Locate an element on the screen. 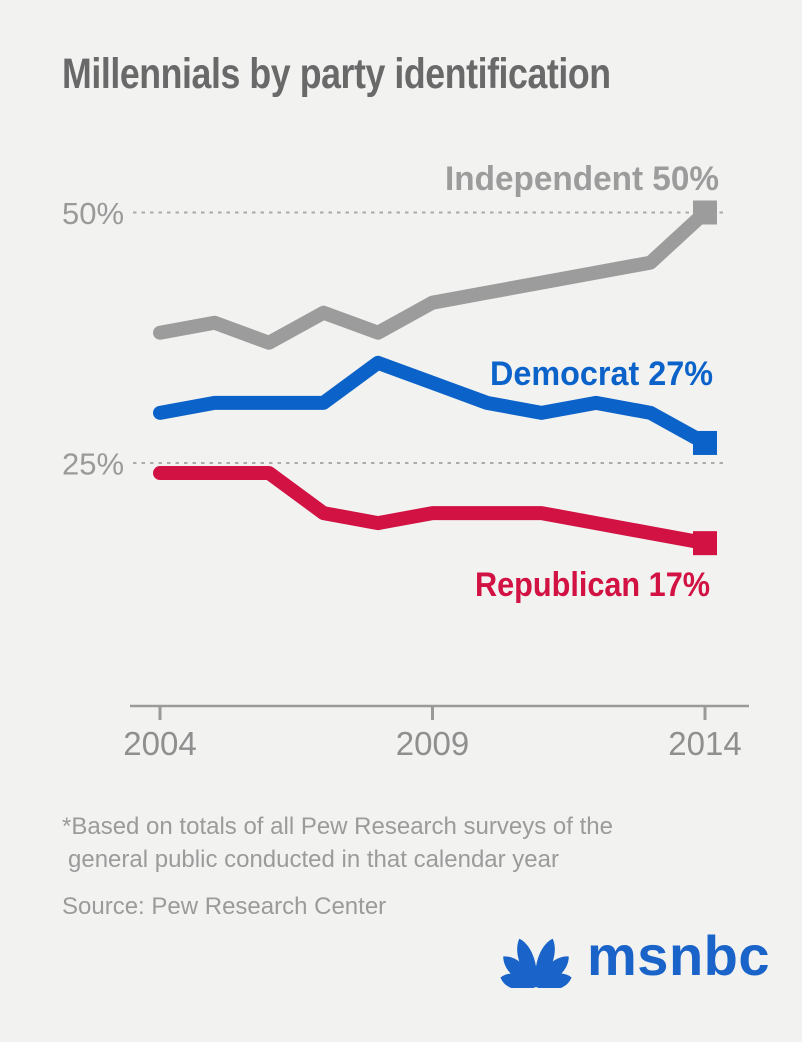 The height and width of the screenshot is (1042, 802). msnbc-logo: msnbc is located at coordinates (640, 958).